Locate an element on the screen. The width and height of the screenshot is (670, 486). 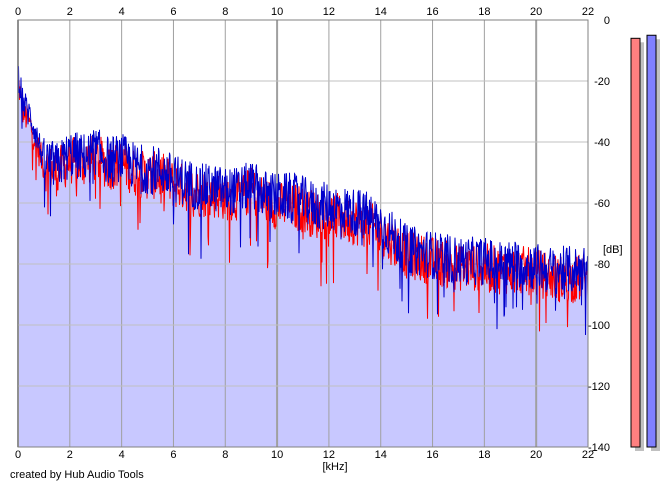
x-tick-top-8: 8 is located at coordinates (225, 12).